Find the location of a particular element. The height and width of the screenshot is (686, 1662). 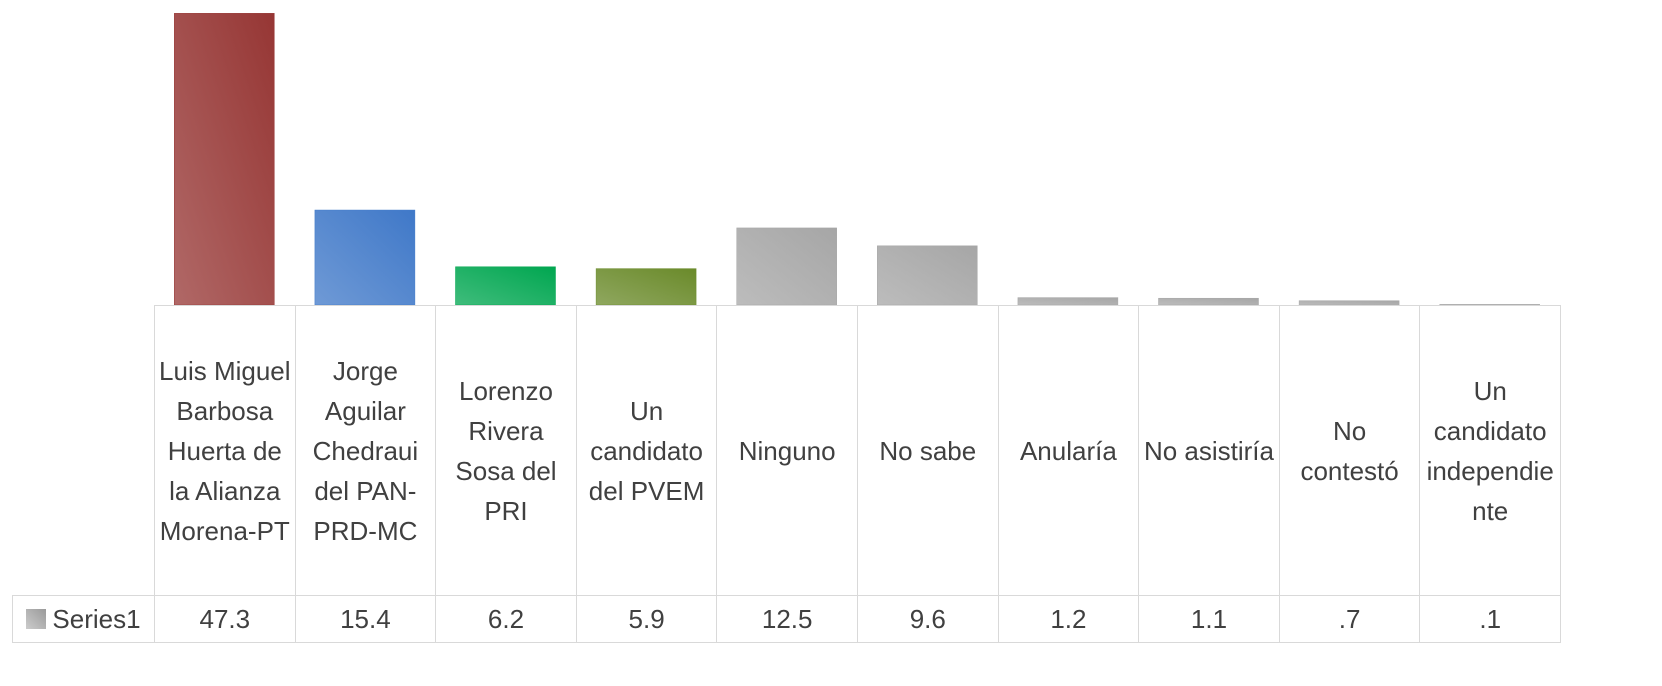

data-table-value: 12.5 is located at coordinates (787, 619).